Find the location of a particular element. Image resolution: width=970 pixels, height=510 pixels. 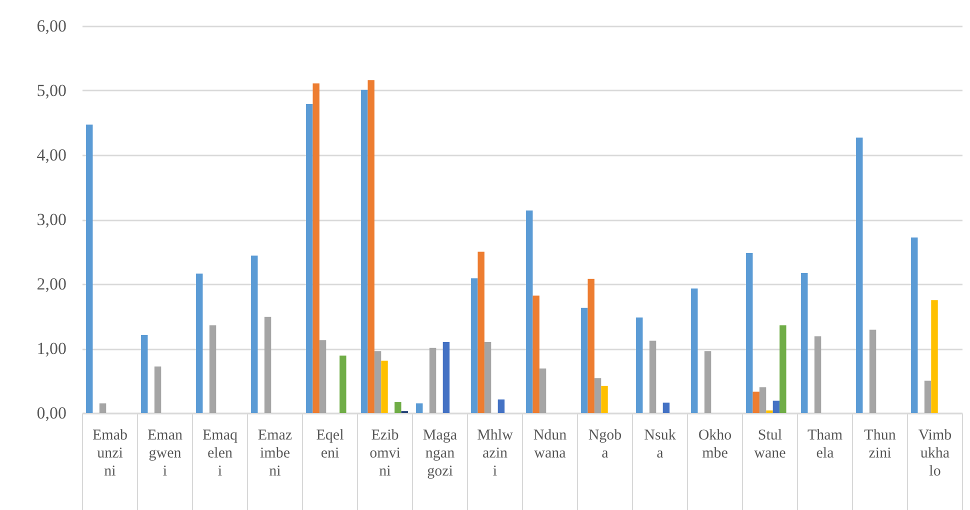

y-tick-label: 0,00 is located at coordinates (51, 413).